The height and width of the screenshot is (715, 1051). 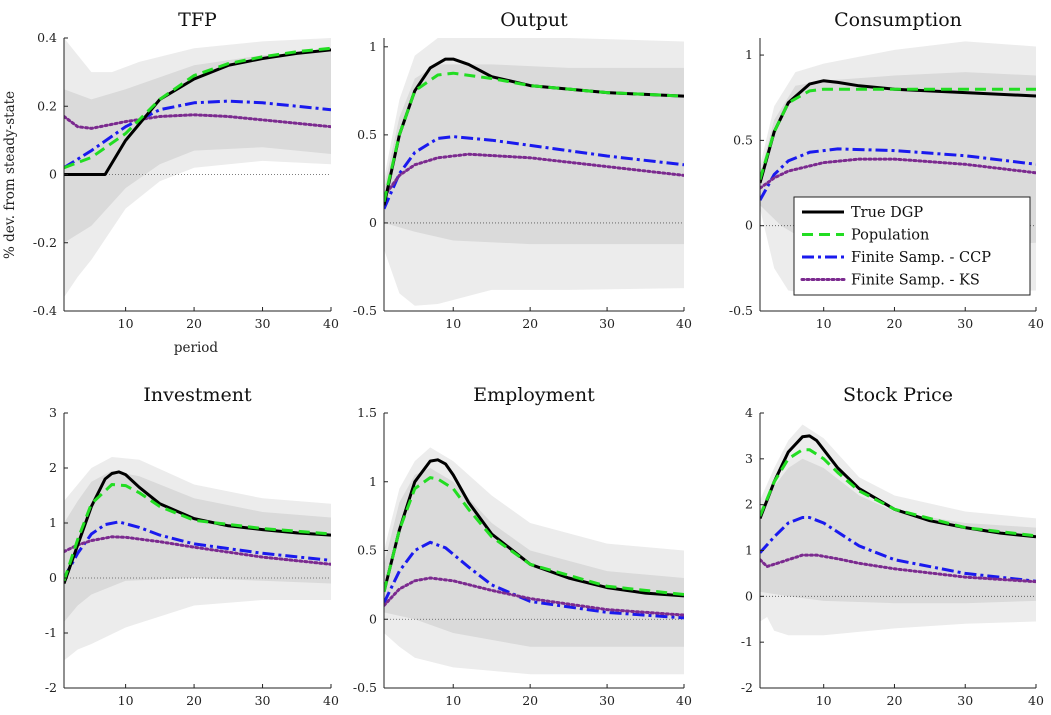 I want to click on y-tick-label: 4, so click(x=749, y=412).